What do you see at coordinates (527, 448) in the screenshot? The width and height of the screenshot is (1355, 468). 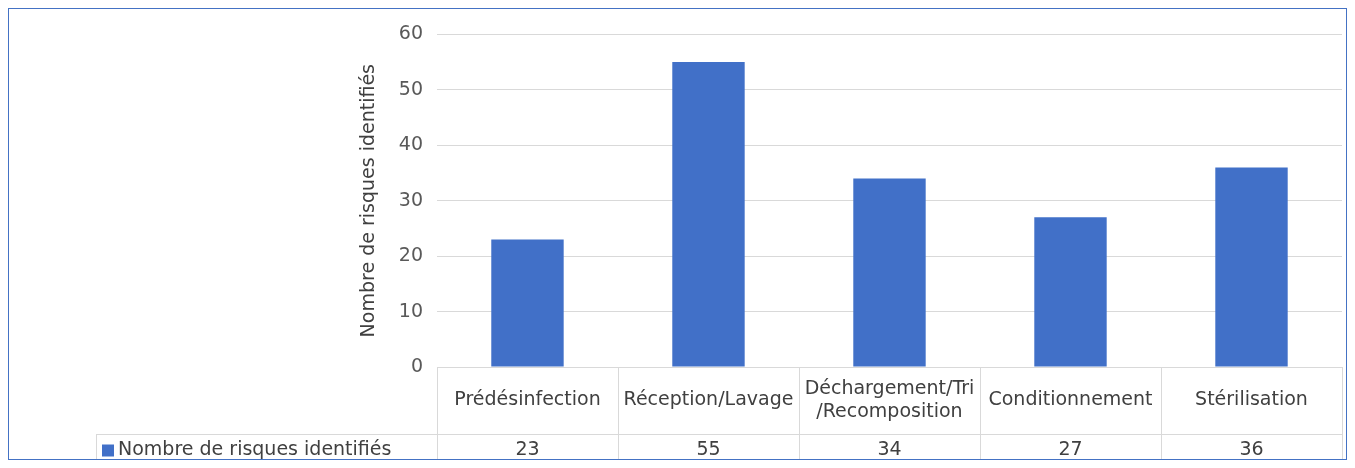 I see `data-label: 23` at bounding box center [527, 448].